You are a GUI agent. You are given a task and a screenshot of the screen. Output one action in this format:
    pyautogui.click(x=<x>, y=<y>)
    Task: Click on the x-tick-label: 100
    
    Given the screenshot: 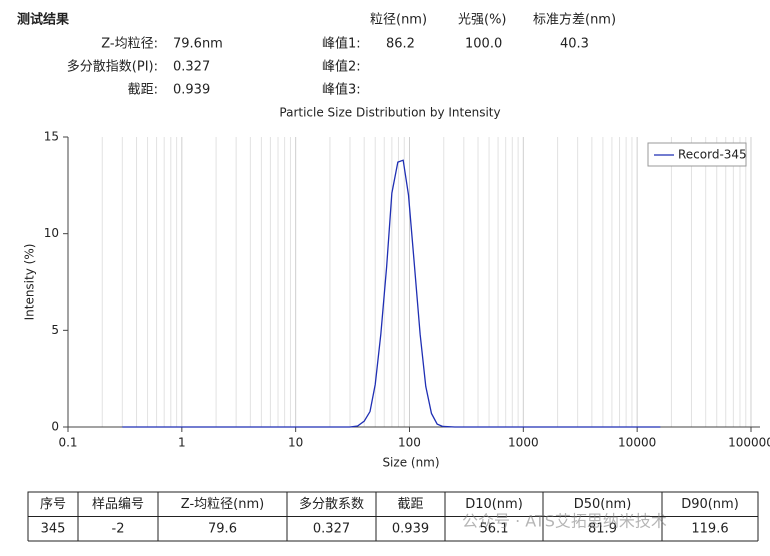 What is the action you would take?
    pyautogui.click(x=409, y=443)
    